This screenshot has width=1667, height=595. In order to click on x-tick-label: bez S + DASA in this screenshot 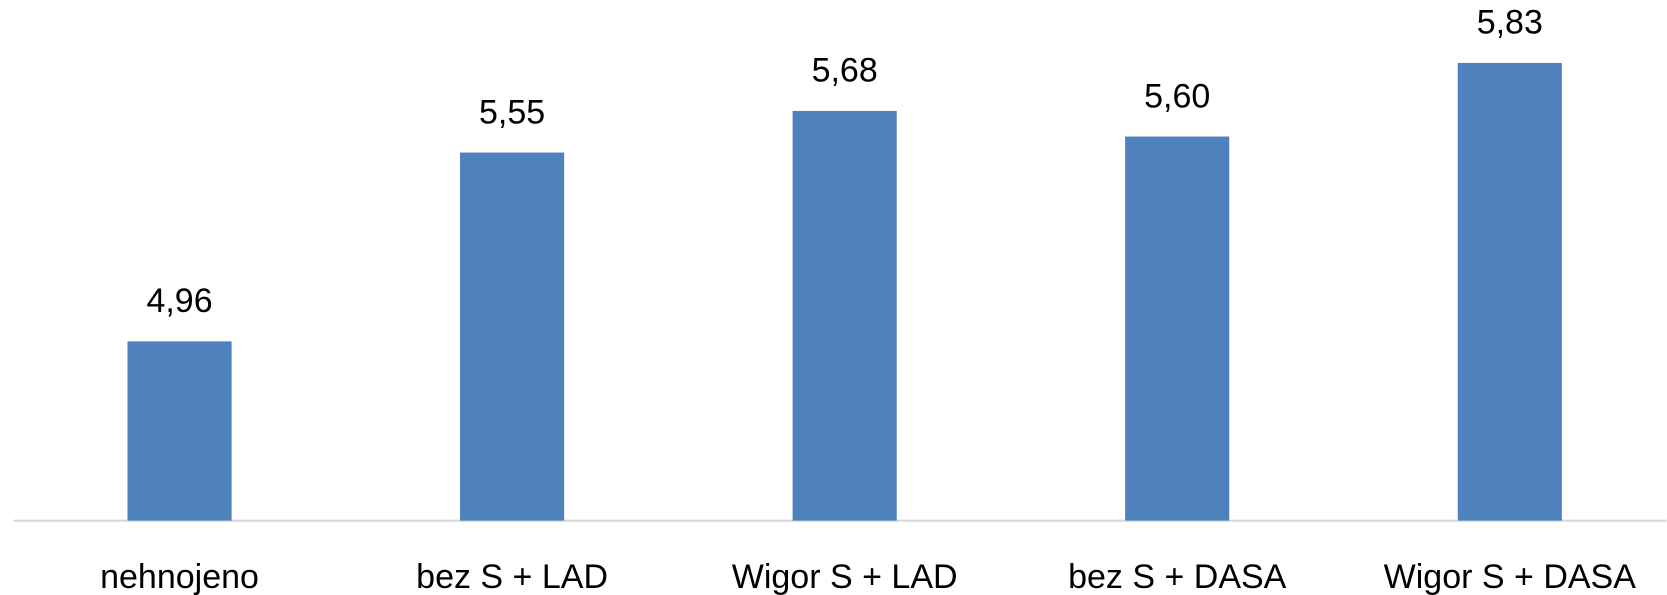, I will do `click(1177, 576)`.